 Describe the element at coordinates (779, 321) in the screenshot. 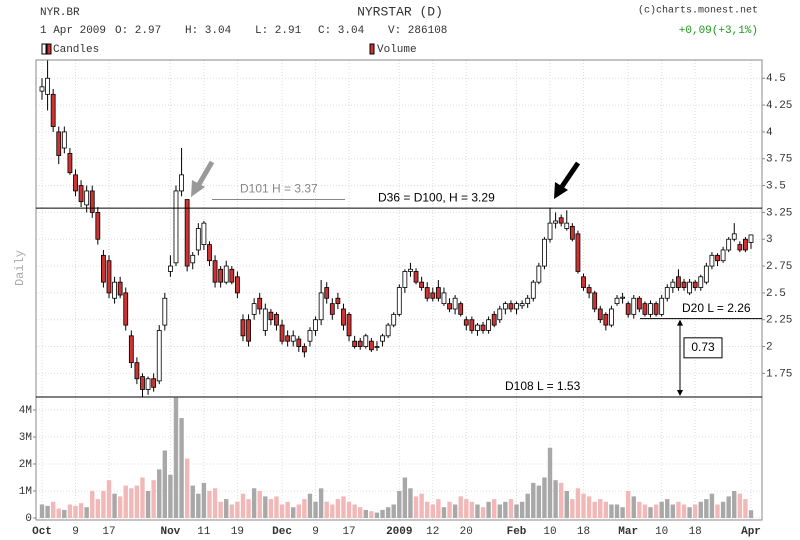

I see `y-tick-label: 2.25` at that location.